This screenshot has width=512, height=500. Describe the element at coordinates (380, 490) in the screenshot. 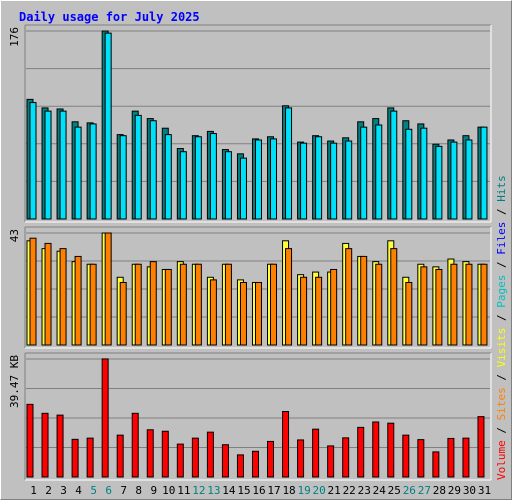

I see `x-tick-label: 24` at that location.